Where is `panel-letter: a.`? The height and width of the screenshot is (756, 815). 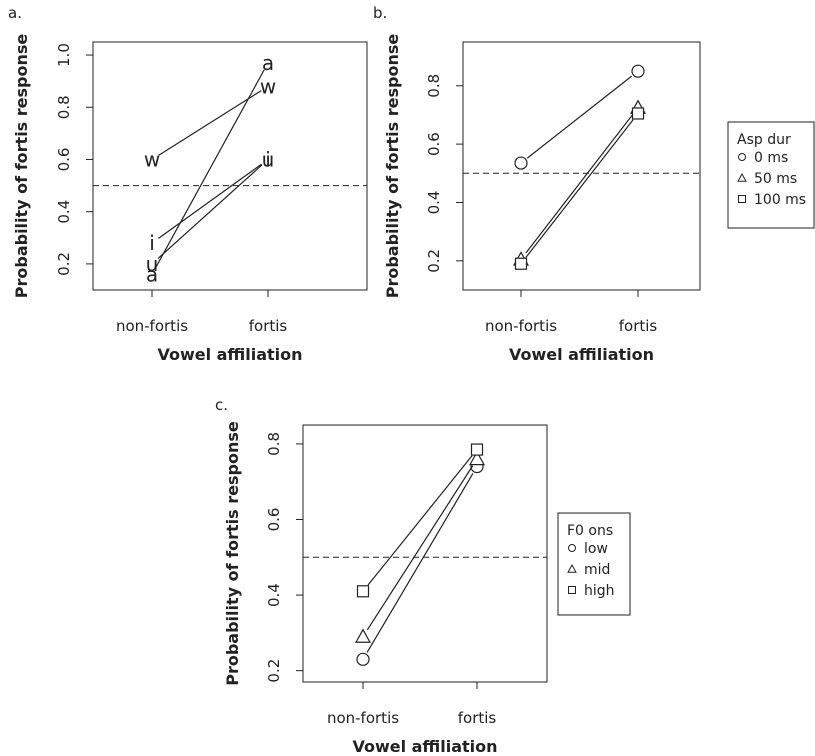 panel-letter: a. is located at coordinates (15, 13).